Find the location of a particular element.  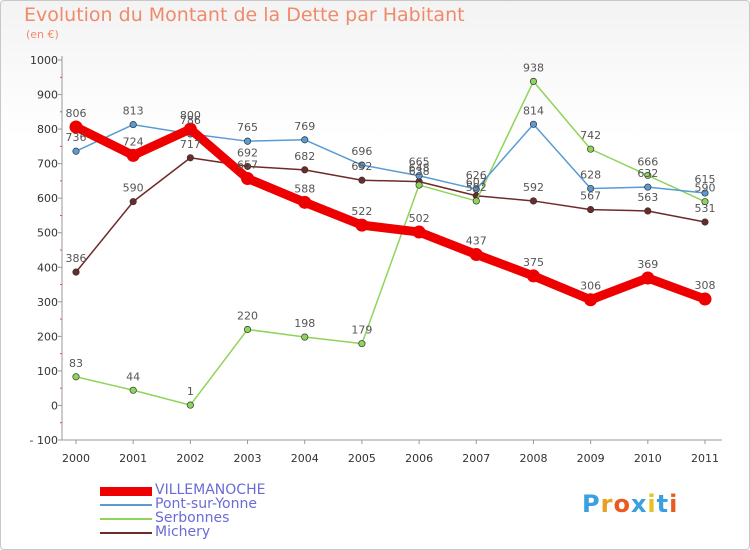

legend-item: VILLEMANOCHE is located at coordinates (220, 490).